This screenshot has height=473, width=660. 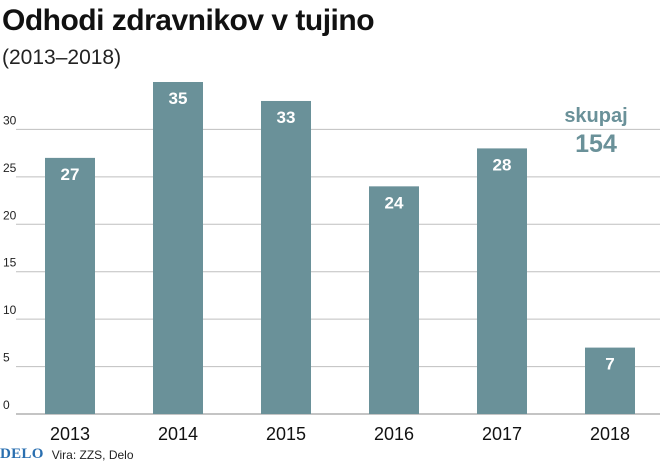 What do you see at coordinates (502, 434) in the screenshot?
I see `x-tick-label: 2017` at bounding box center [502, 434].